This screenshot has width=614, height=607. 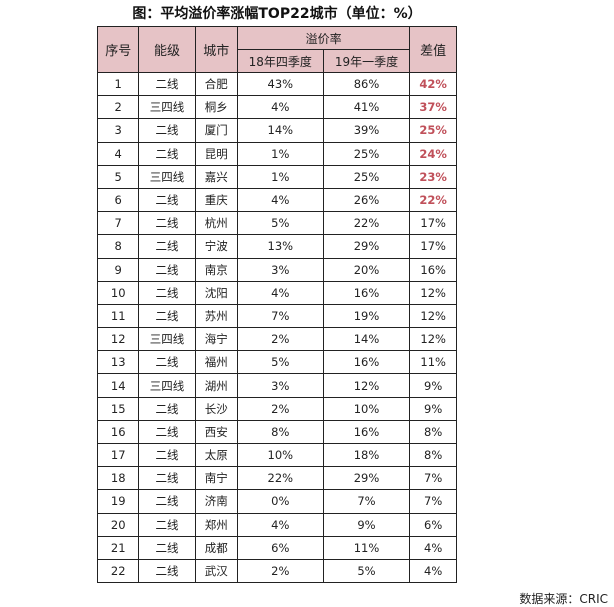 I want to click on cell-city: 武汉, so click(x=216, y=571).